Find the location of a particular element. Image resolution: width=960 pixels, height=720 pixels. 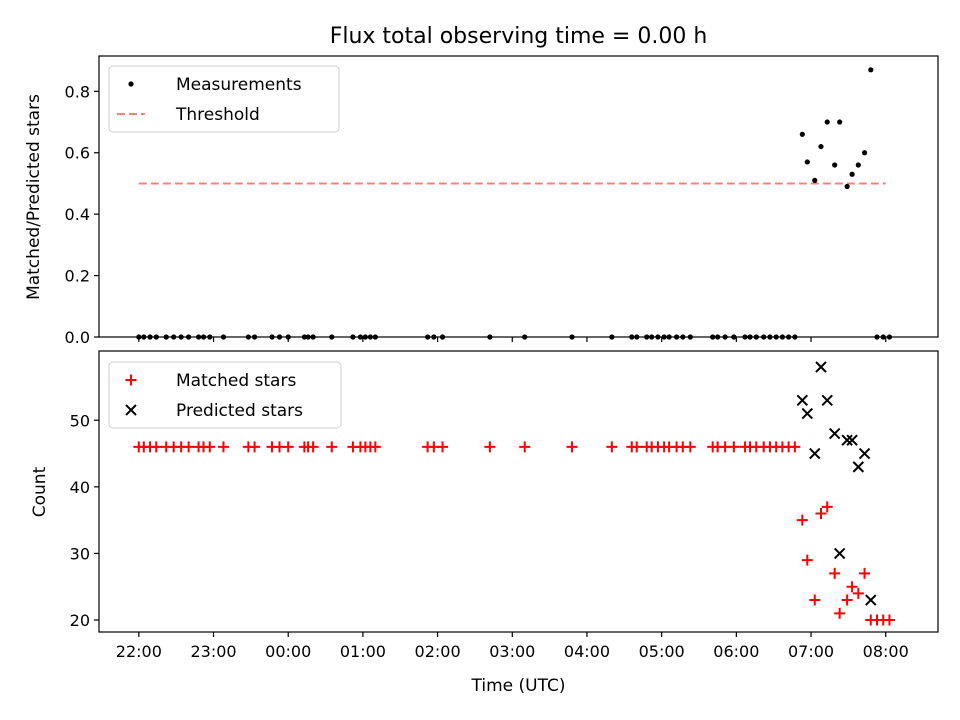

x-tick-label: 22:00 is located at coordinates (139, 651).